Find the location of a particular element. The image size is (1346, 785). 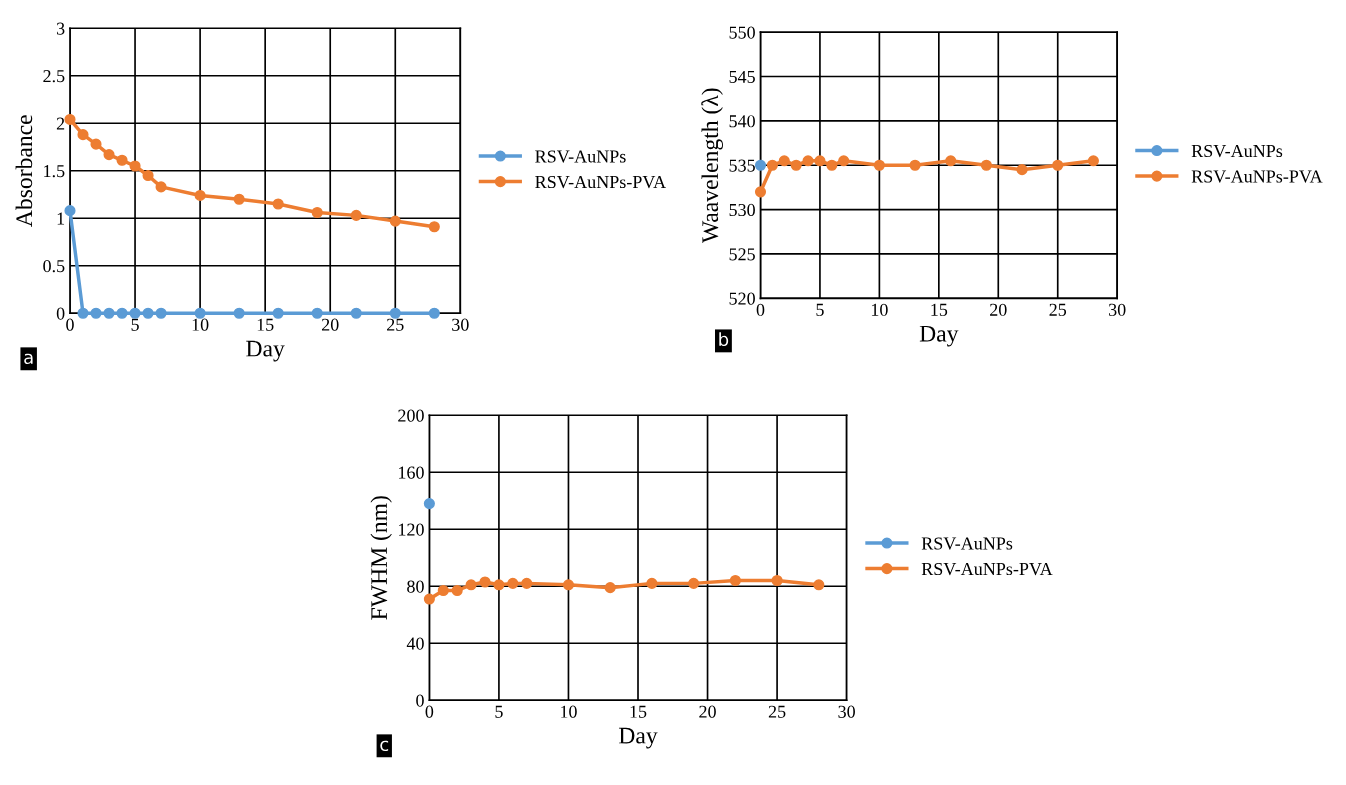

text: a is located at coordinates (28, 359).